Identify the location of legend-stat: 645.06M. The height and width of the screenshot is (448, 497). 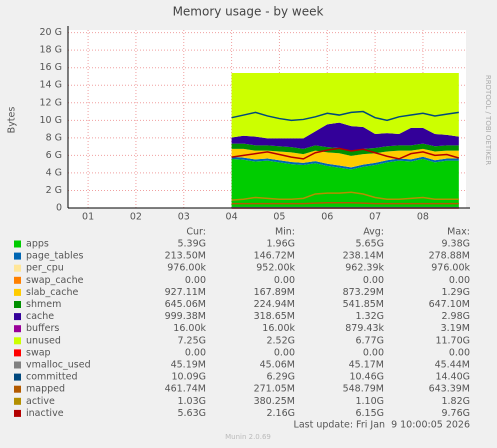
(185, 304).